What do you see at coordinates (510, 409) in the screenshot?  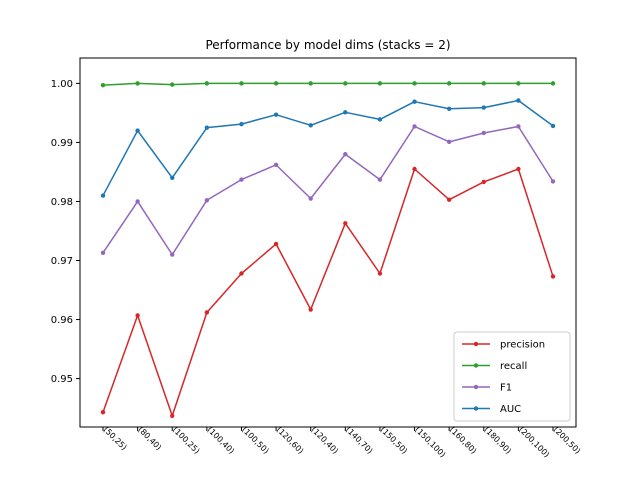 I see `legend-label: AUC` at bounding box center [510, 409].